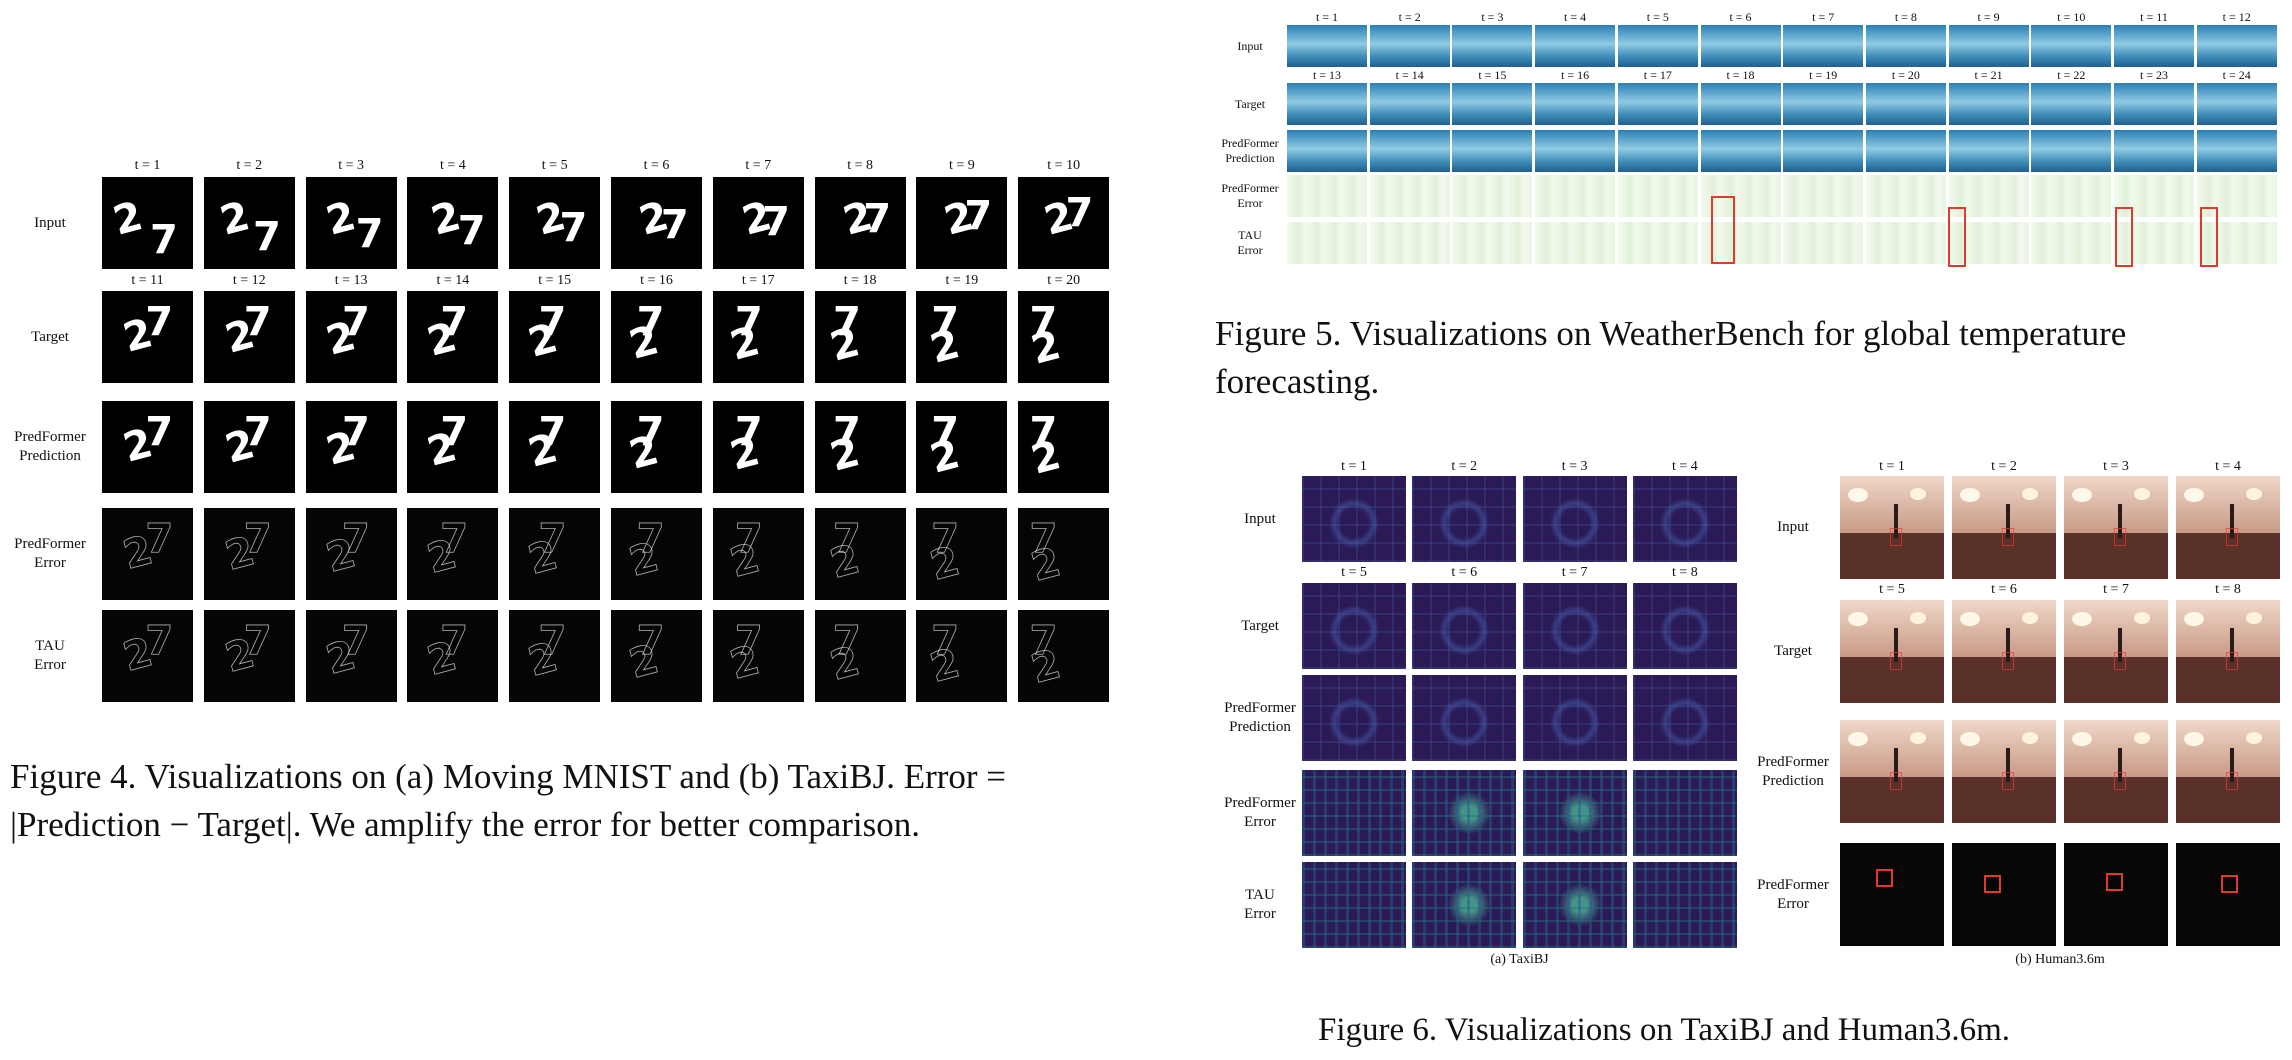 The height and width of the screenshot is (1060, 2292). I want to click on fig4-row-label: PredFormer Prediction, so click(50, 446).